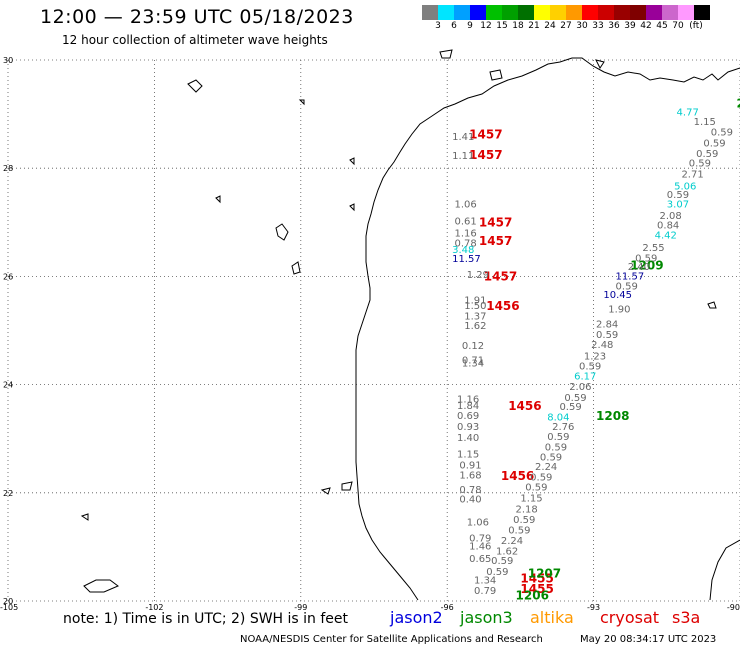 The image size is (740, 650). What do you see at coordinates (8, 60) in the screenshot?
I see `latitude-label: 30` at bounding box center [8, 60].